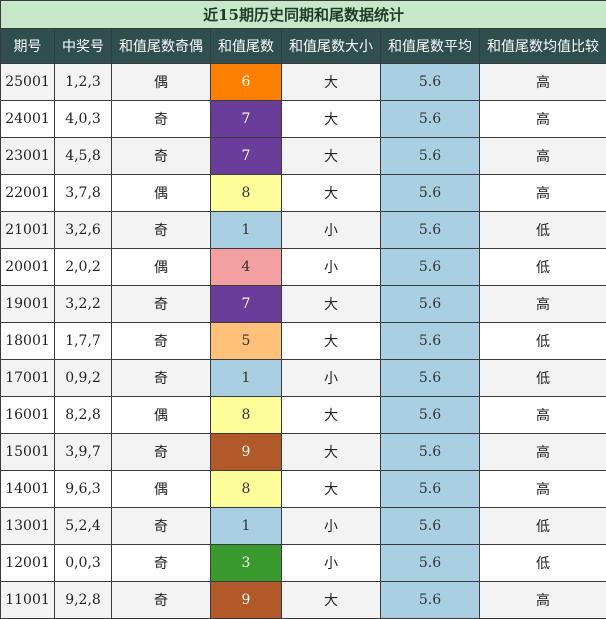  Describe the element at coordinates (28, 341) in the screenshot. I see `issue-cell: 18001` at that location.